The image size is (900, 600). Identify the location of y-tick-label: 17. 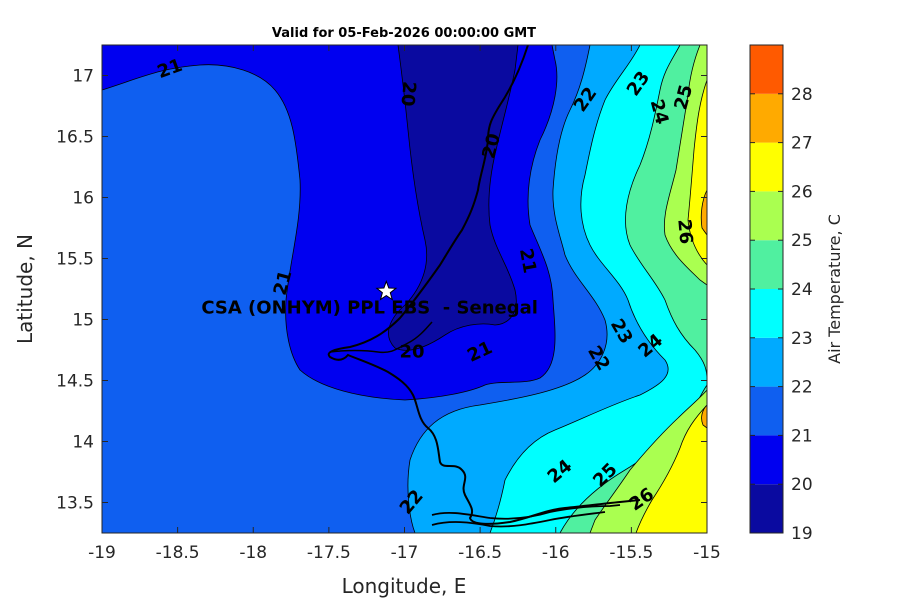
(83, 77).